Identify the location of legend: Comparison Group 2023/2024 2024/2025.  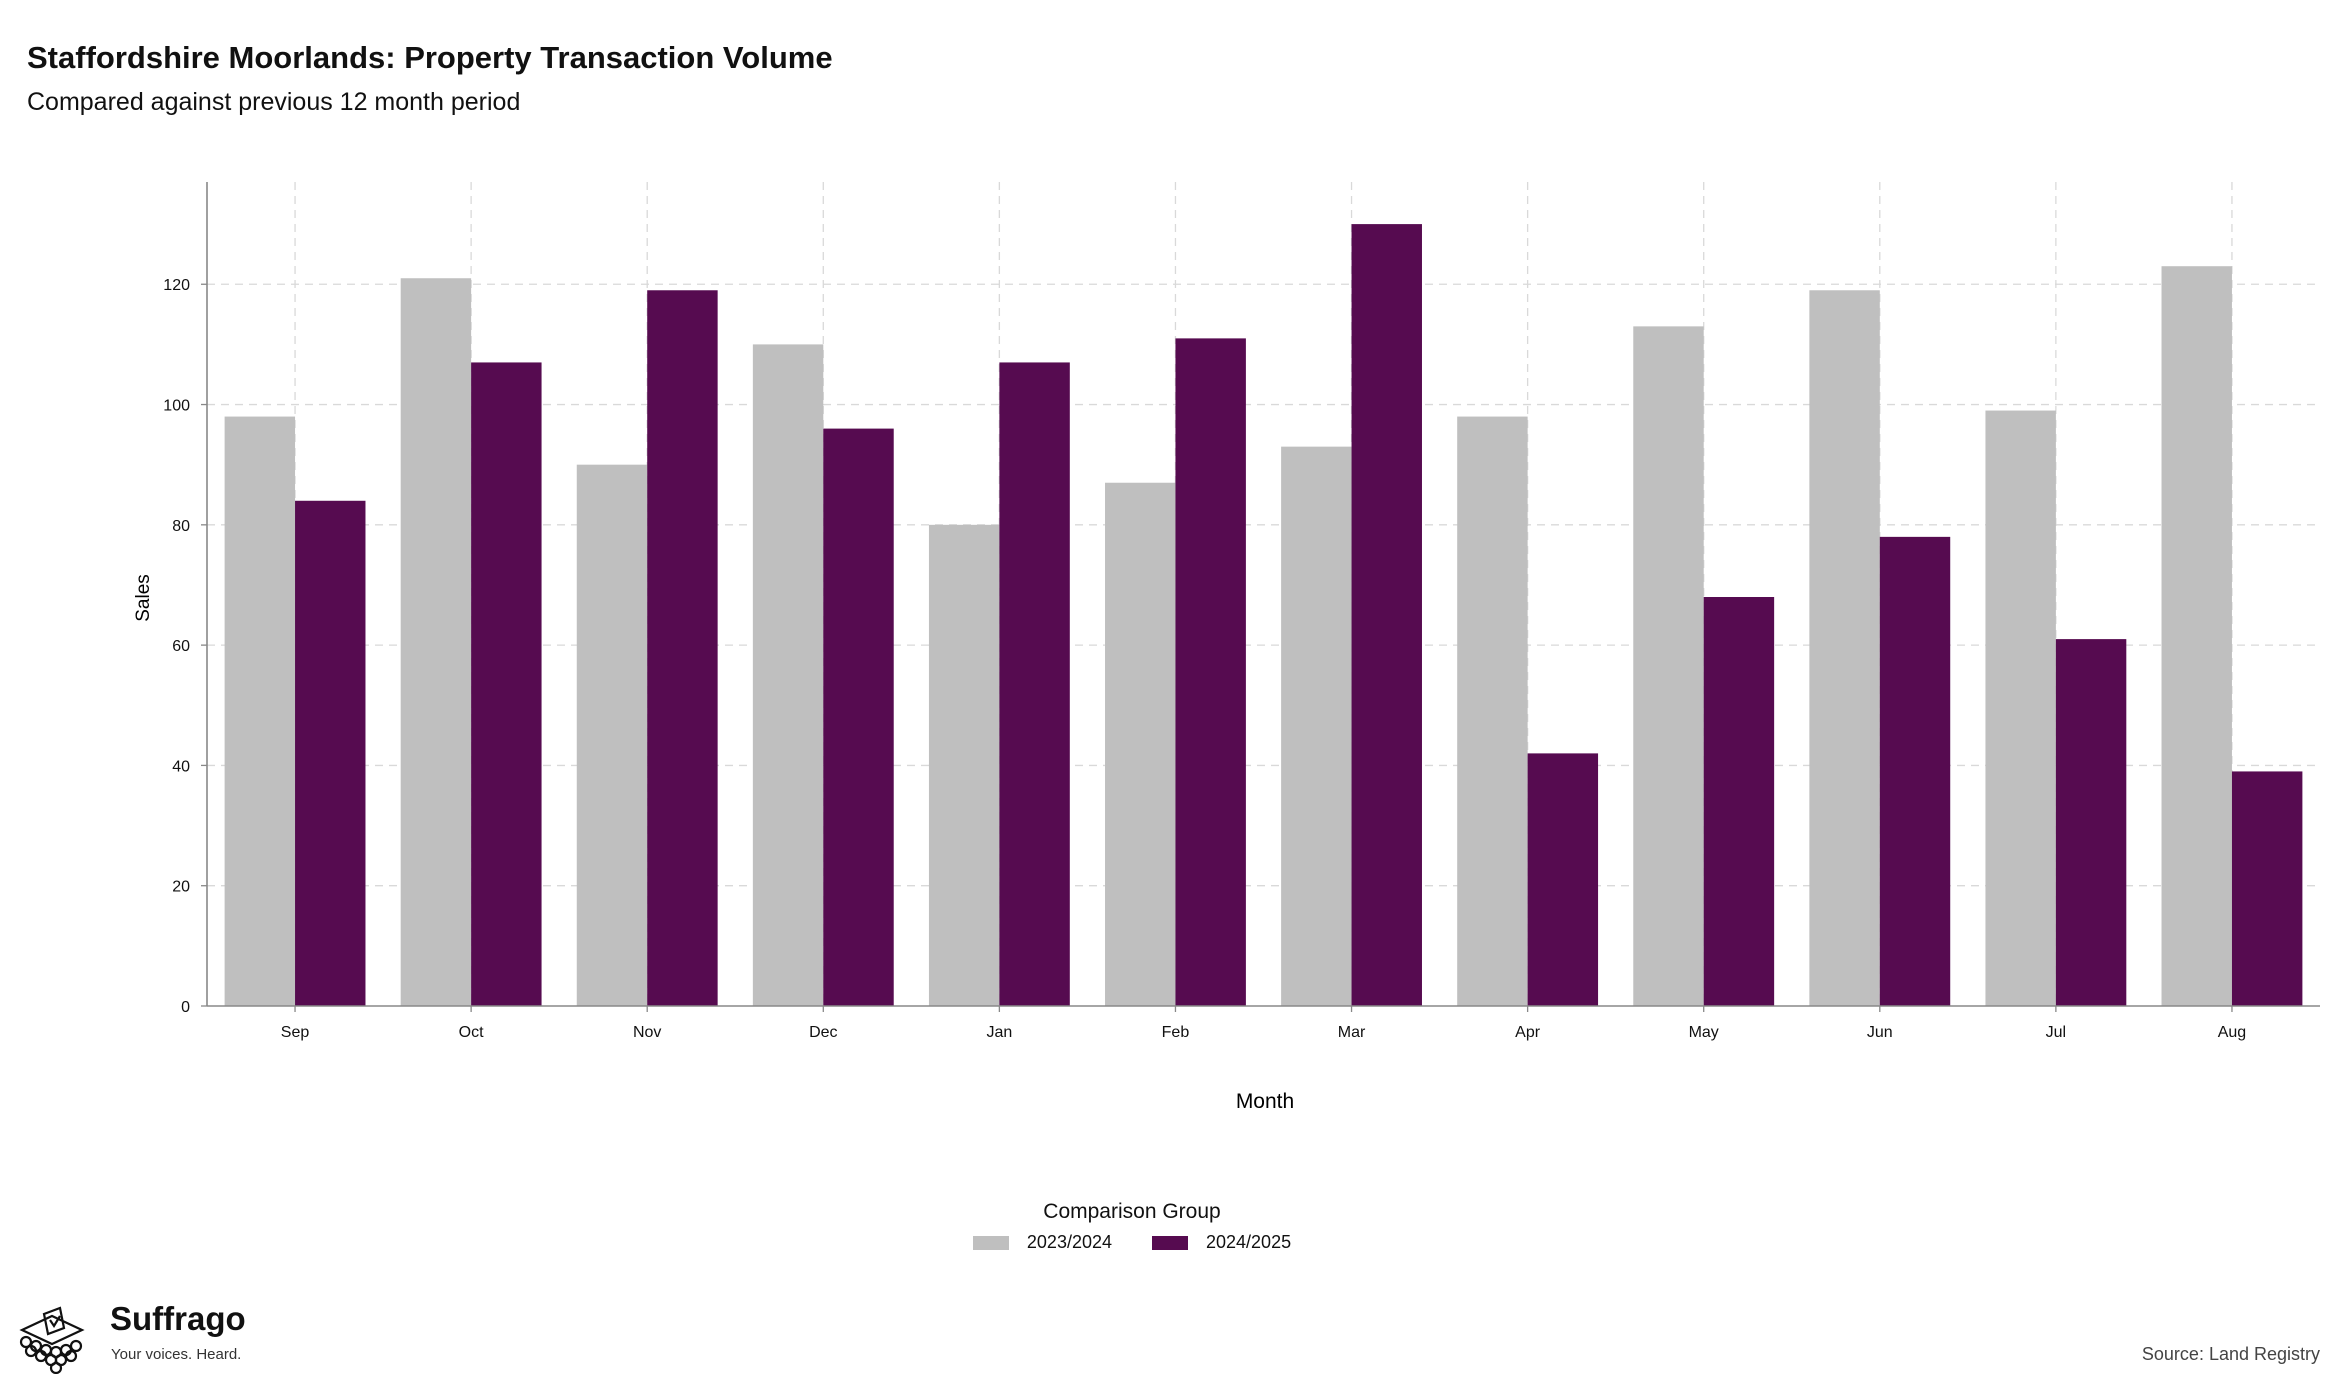
(1167, 1226).